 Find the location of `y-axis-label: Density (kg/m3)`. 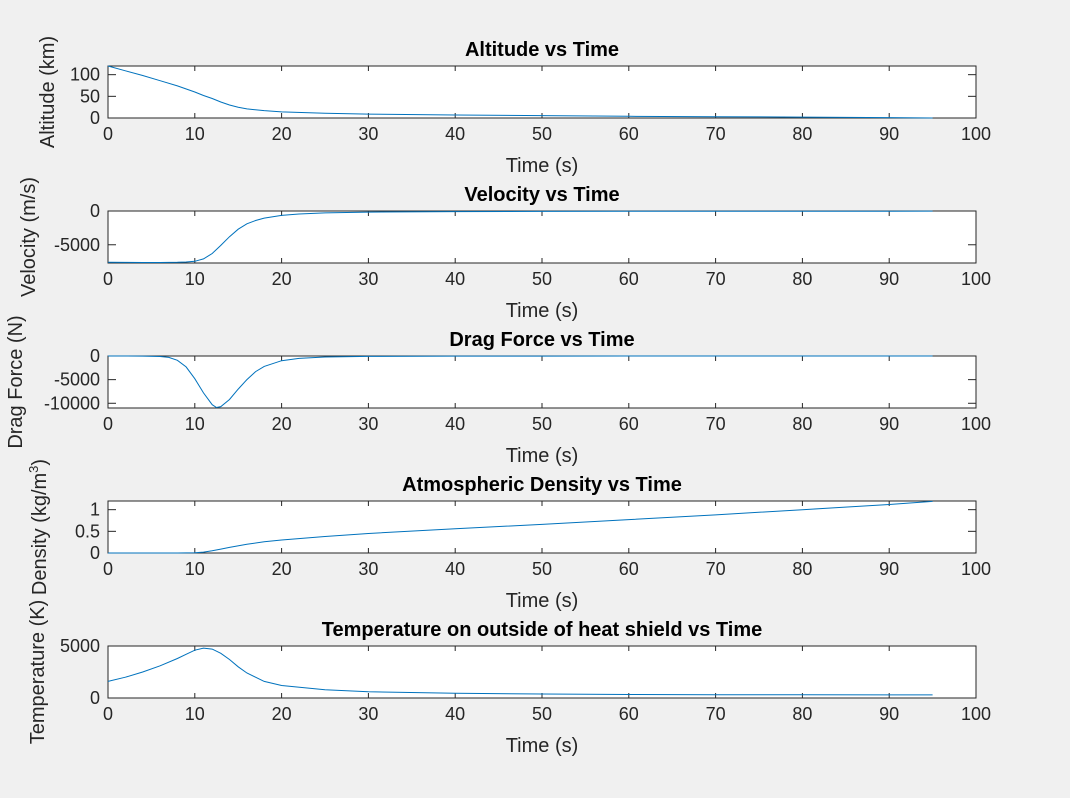

y-axis-label: Density (kg/m3) is located at coordinates (38, 527).